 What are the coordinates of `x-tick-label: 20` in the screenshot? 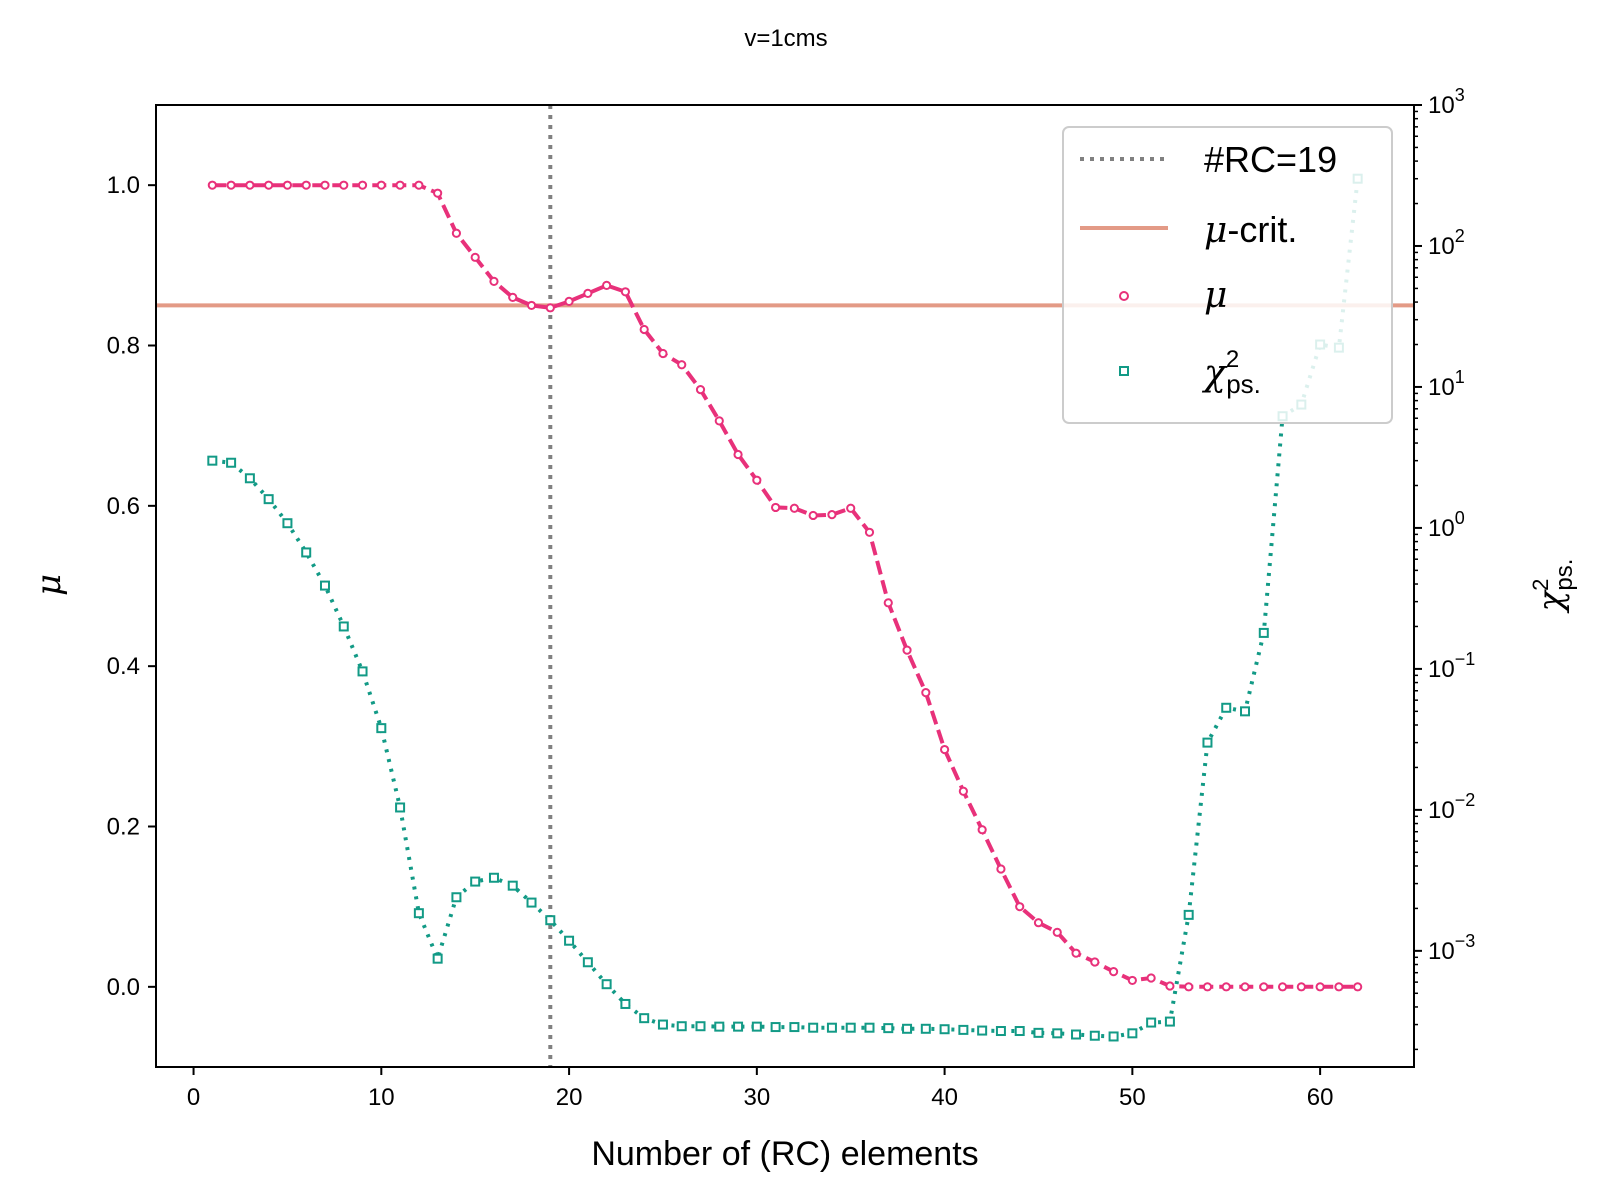 It's located at (569, 1097).